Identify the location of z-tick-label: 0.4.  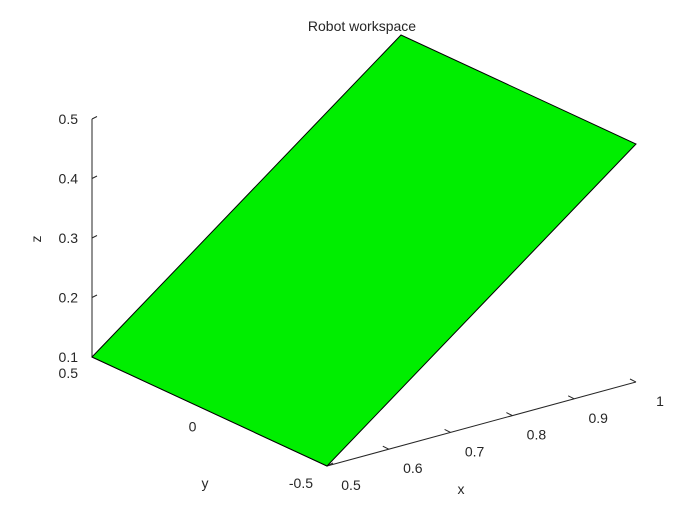
(69, 179).